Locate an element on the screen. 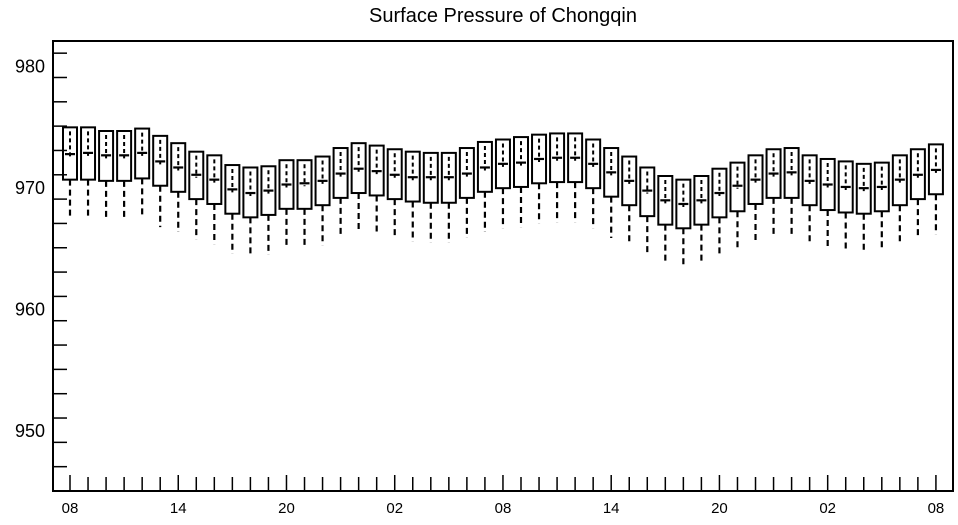 Image resolution: width=958 pixels, height=525 pixels. chart-title: Surface Pressure of Chongqin is located at coordinates (503, 16).